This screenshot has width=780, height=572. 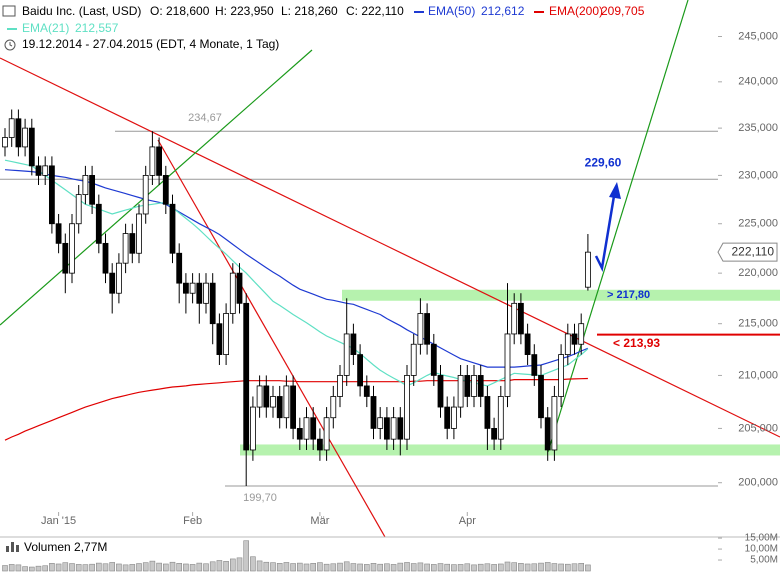 I want to click on price-tag, so click(x=747, y=252).